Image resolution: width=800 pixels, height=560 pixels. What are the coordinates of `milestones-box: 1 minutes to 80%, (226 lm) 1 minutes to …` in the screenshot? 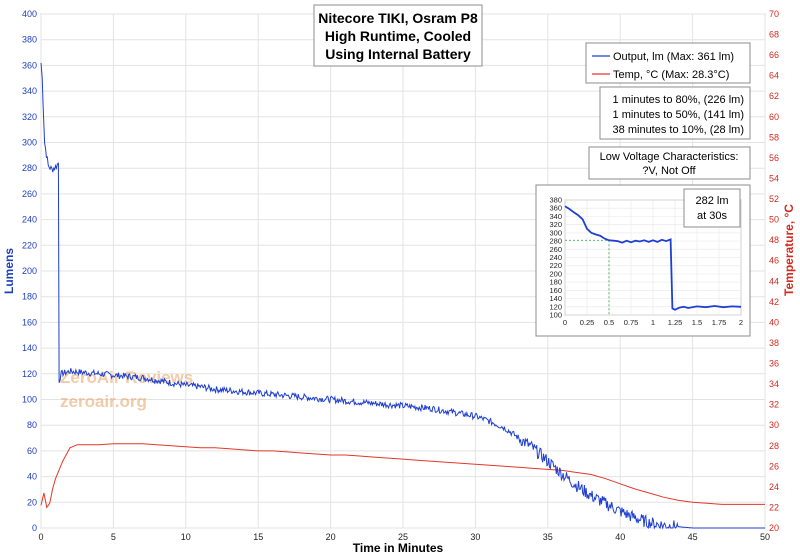 It's located at (675, 113).